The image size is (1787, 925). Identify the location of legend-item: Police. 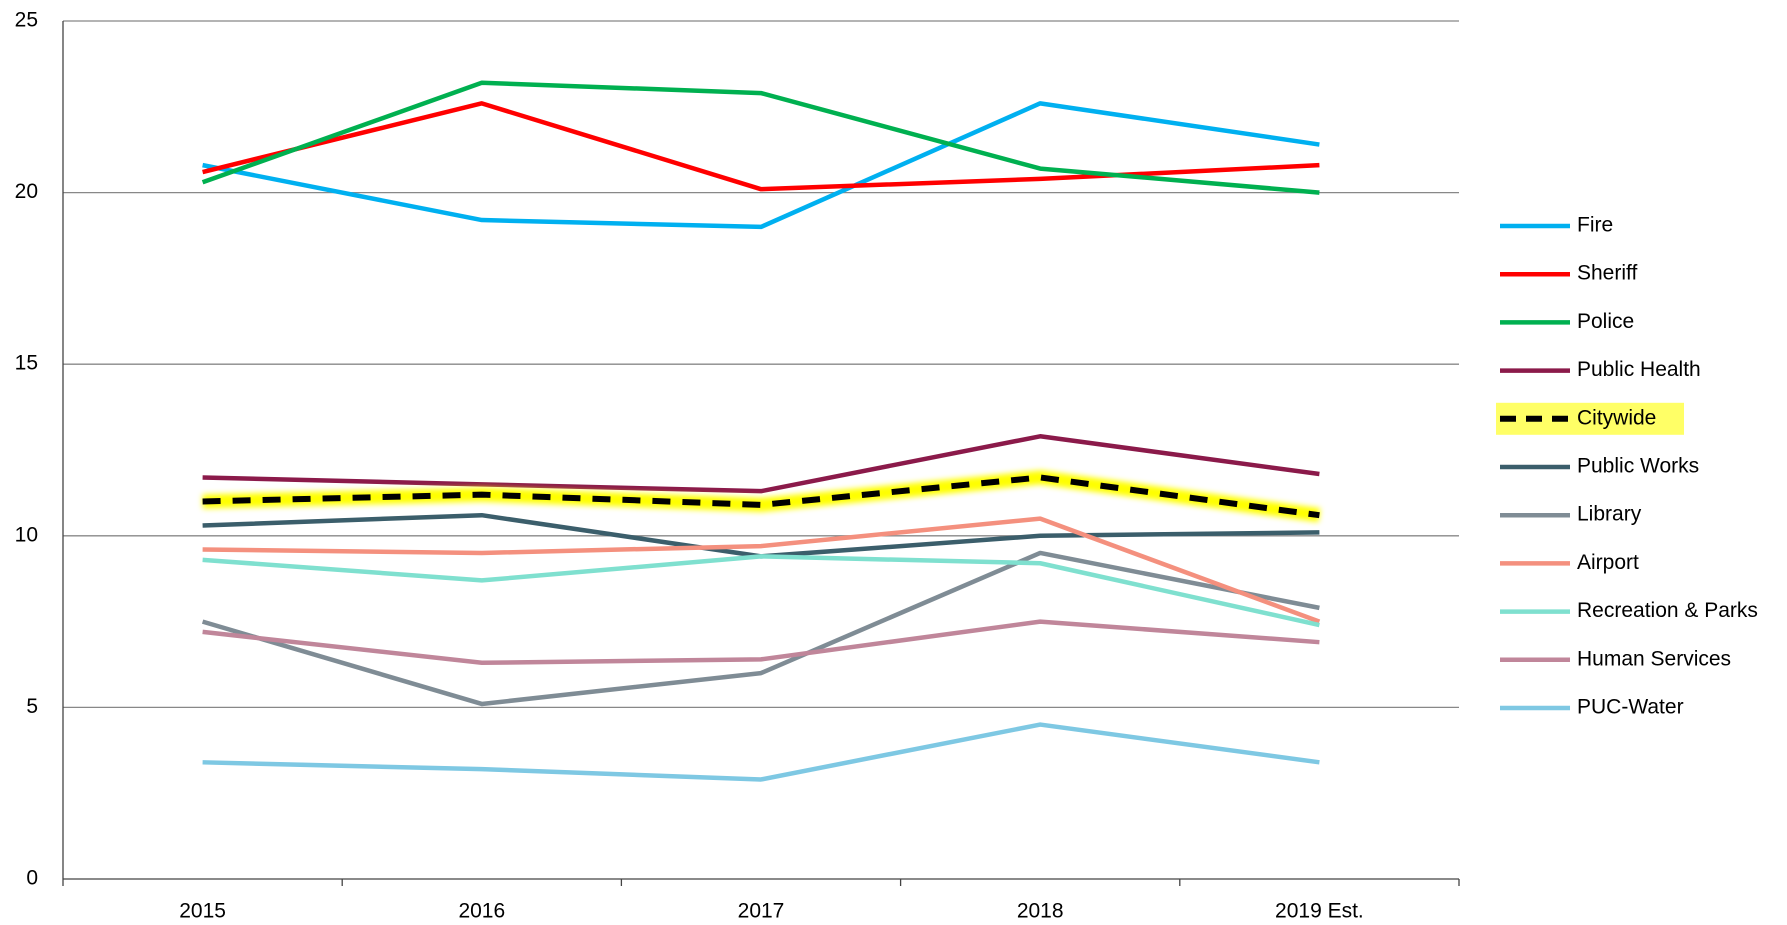
(1567, 321).